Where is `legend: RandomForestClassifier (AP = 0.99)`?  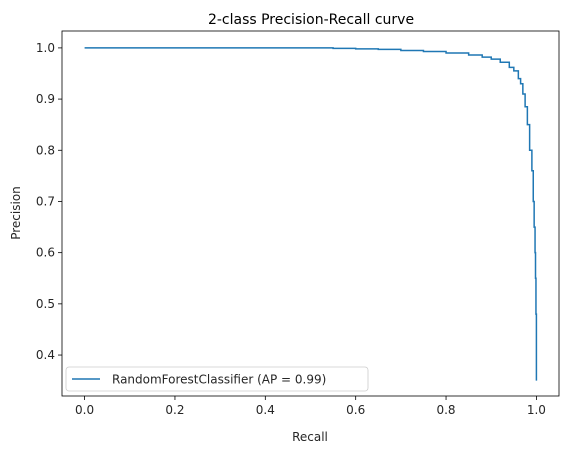
legend: RandomForestClassifier (AP = 0.99) is located at coordinates (217, 379).